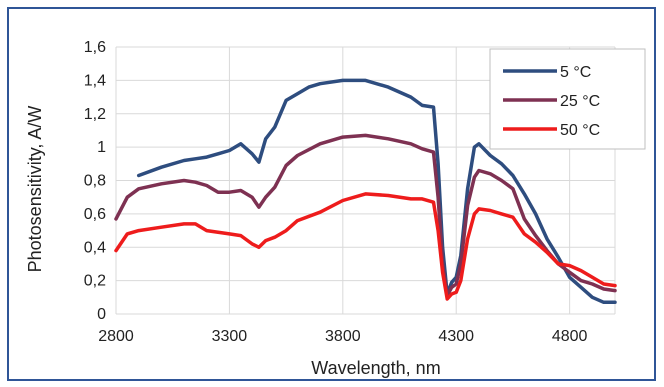 The width and height of the screenshot is (664, 387). I want to click on y-tick-label: 1,4, so click(95, 80).